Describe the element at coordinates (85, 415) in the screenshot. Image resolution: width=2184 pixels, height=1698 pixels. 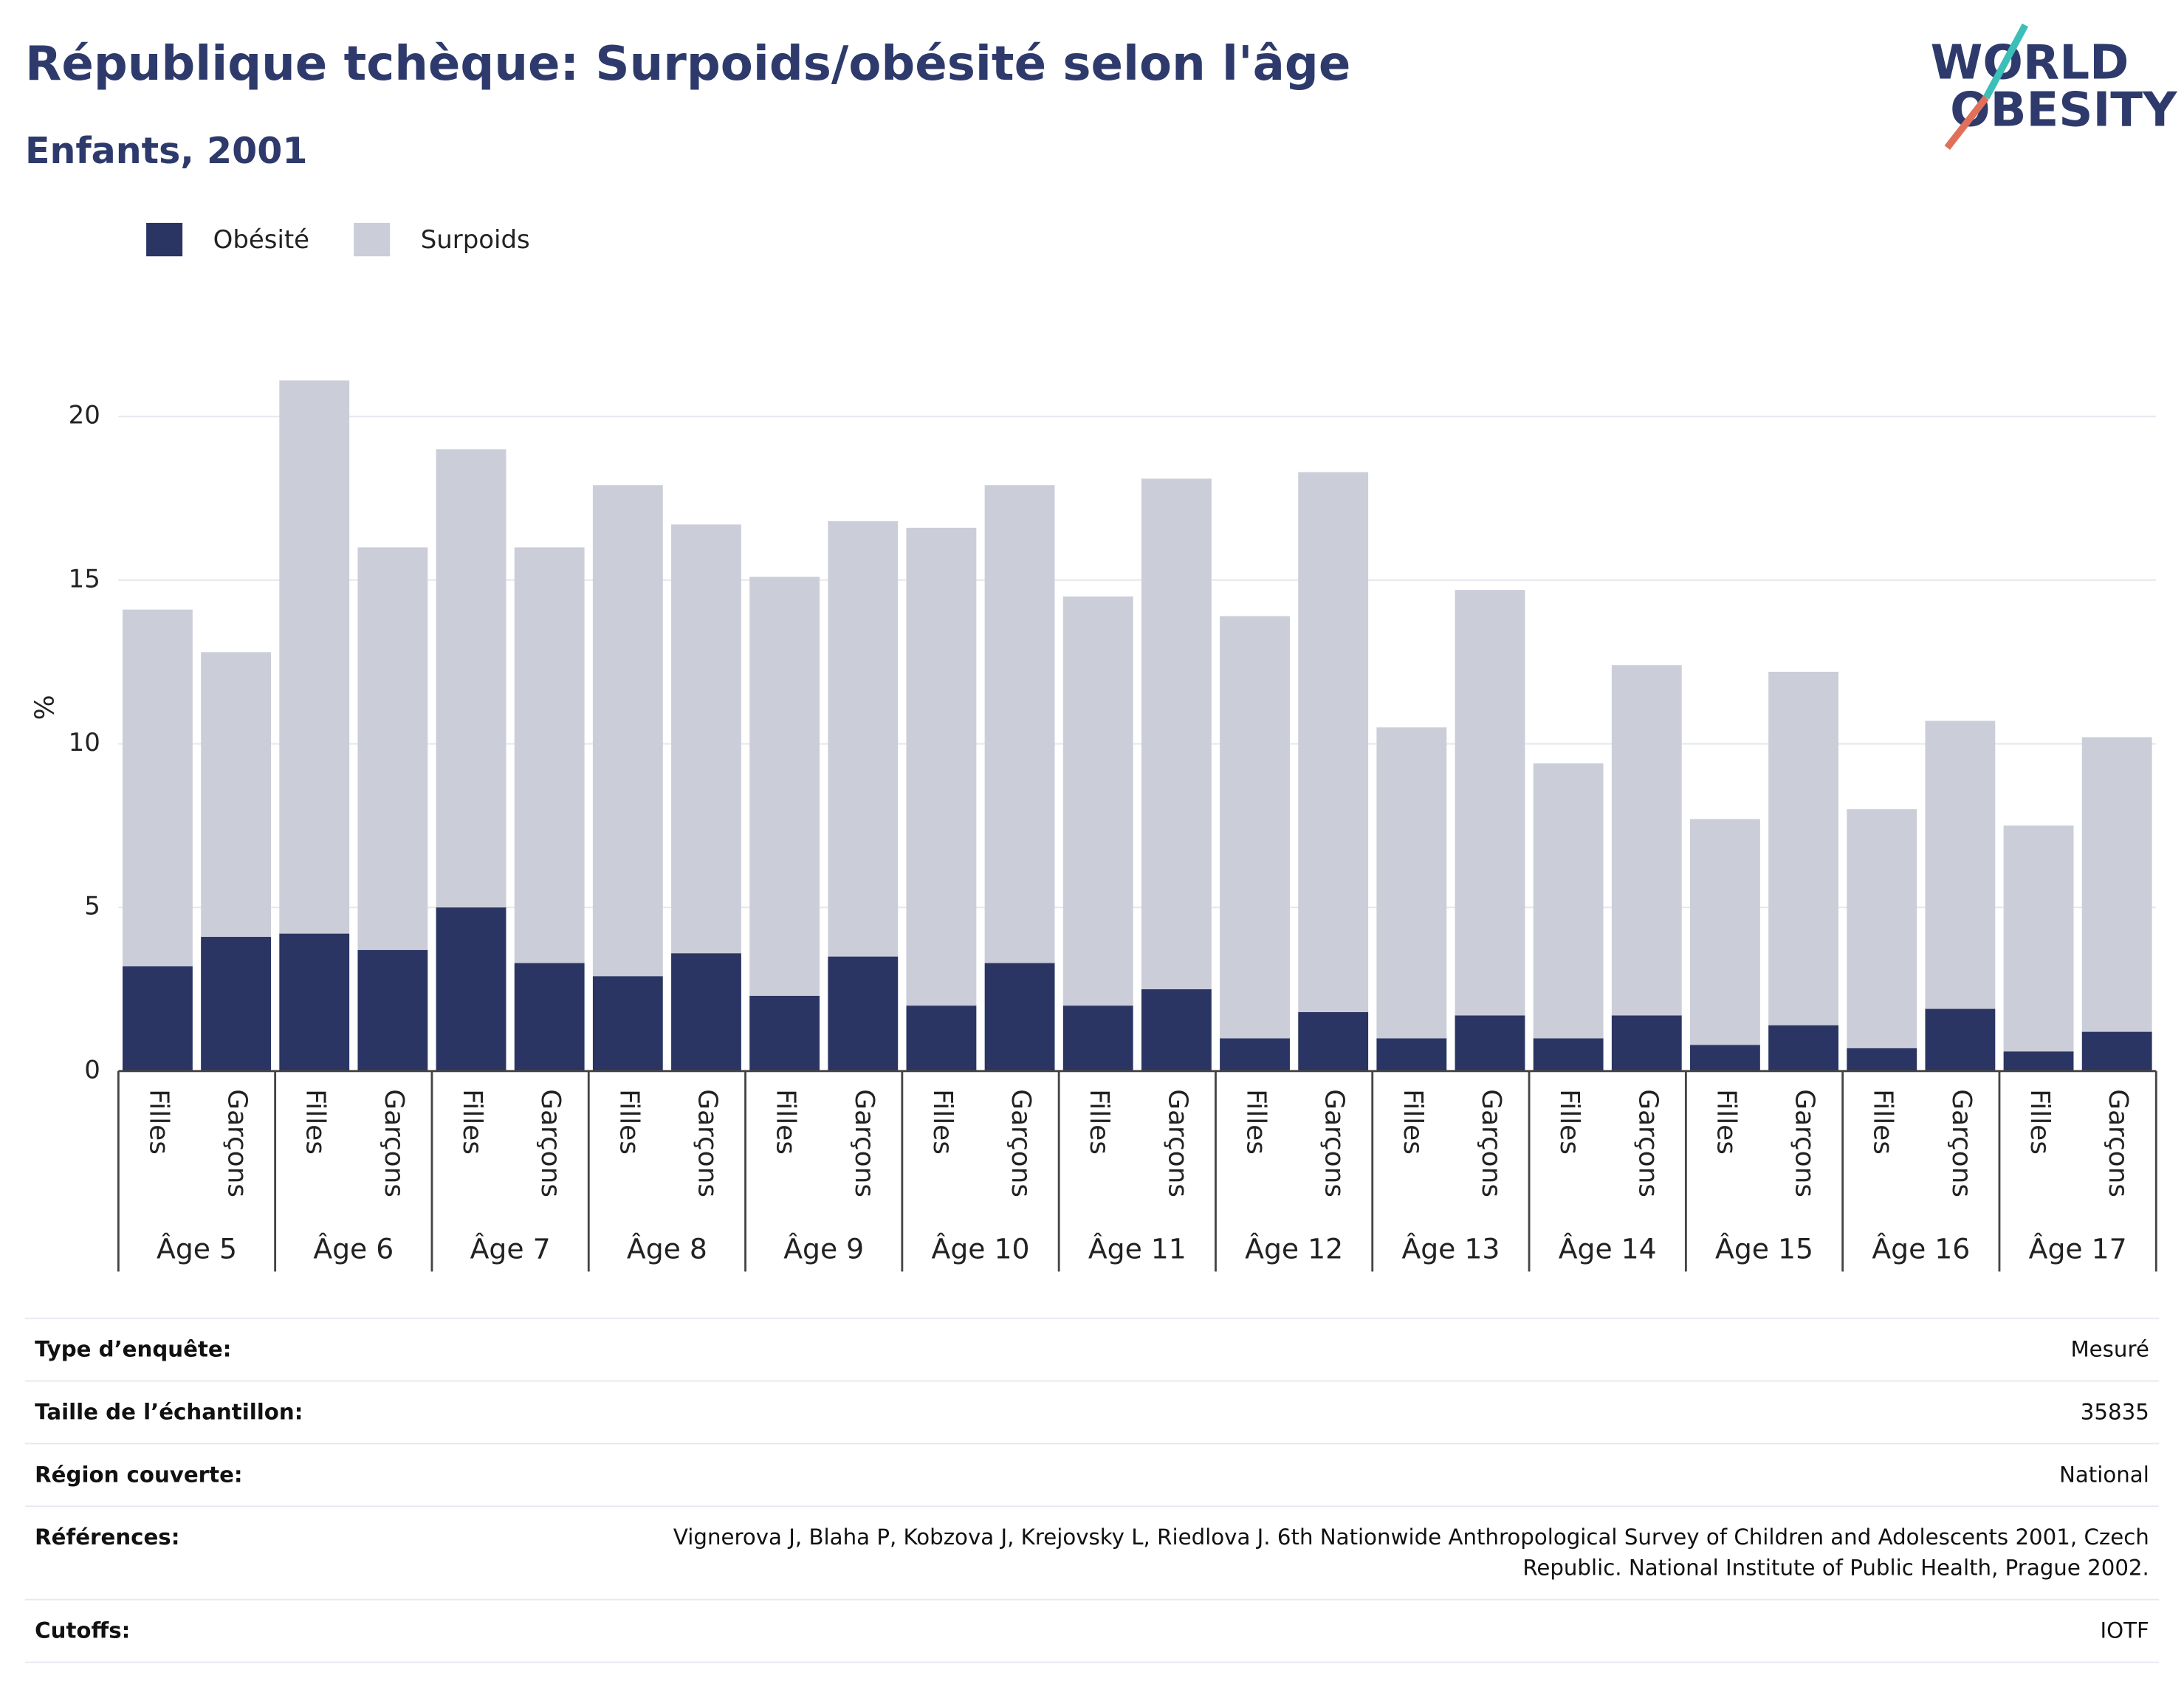
I see `y-tick-label: 20` at that location.